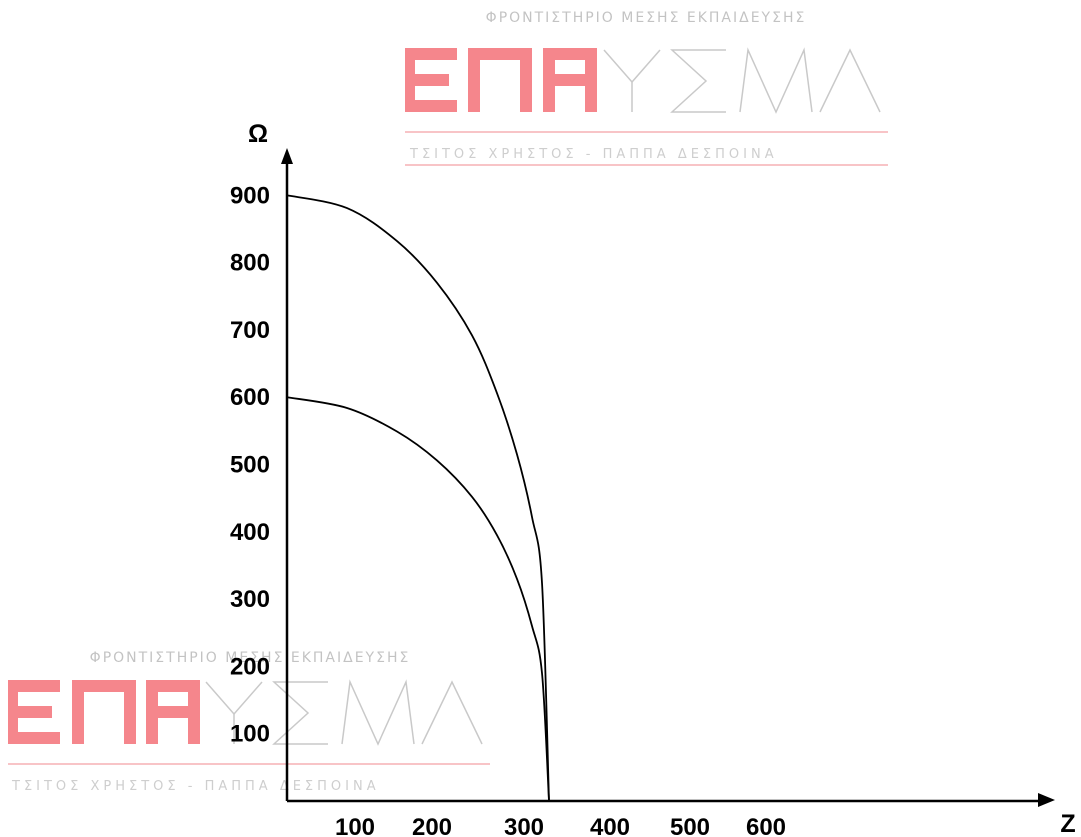 This screenshot has width=1081, height=837. I want to click on y-axis-title: Ω, so click(258, 134).